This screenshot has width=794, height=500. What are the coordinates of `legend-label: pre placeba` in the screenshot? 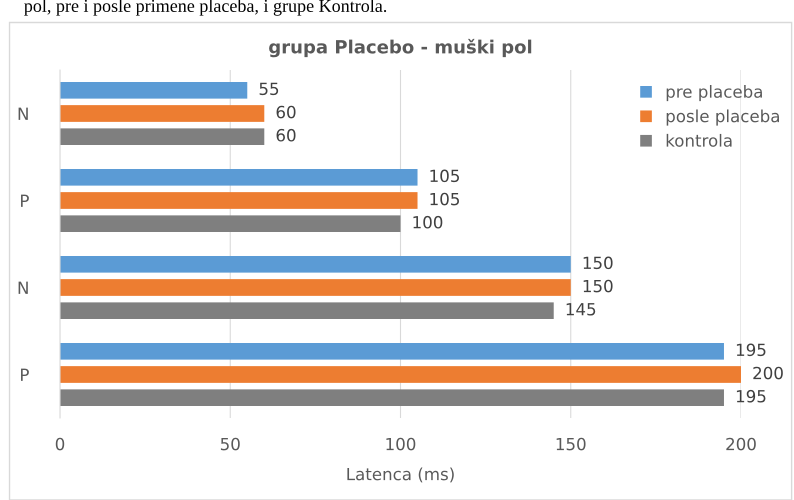 It's located at (714, 93).